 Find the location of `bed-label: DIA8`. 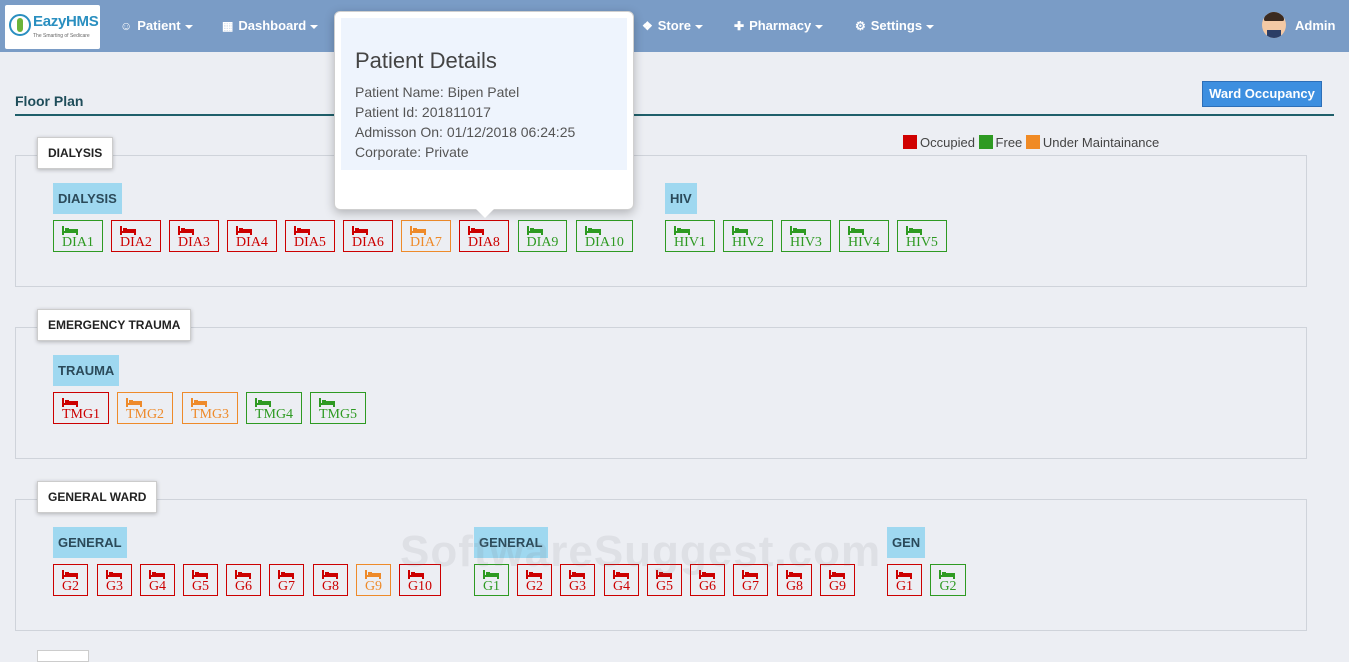

bed-label: DIA8 is located at coordinates (484, 242).